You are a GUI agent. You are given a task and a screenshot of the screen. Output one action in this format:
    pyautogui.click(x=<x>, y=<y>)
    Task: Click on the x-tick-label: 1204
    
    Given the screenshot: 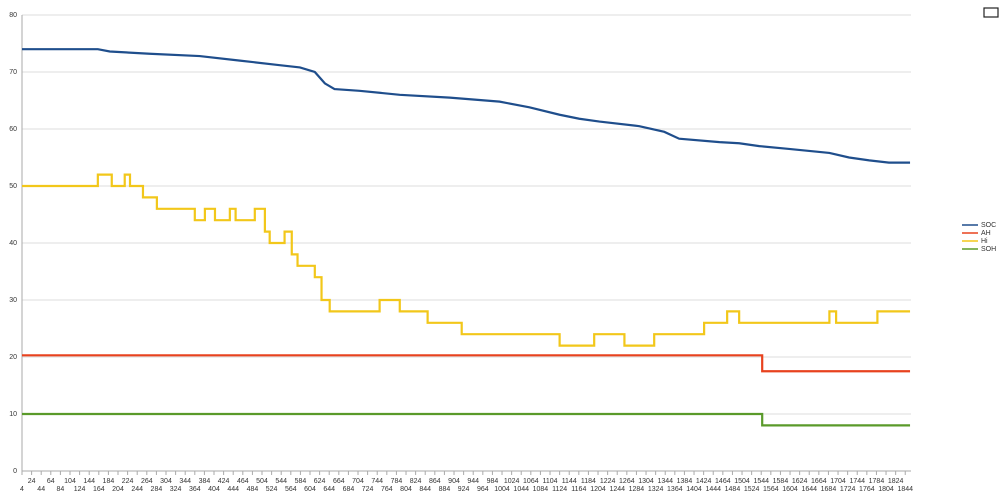 What is the action you would take?
    pyautogui.click(x=598, y=489)
    